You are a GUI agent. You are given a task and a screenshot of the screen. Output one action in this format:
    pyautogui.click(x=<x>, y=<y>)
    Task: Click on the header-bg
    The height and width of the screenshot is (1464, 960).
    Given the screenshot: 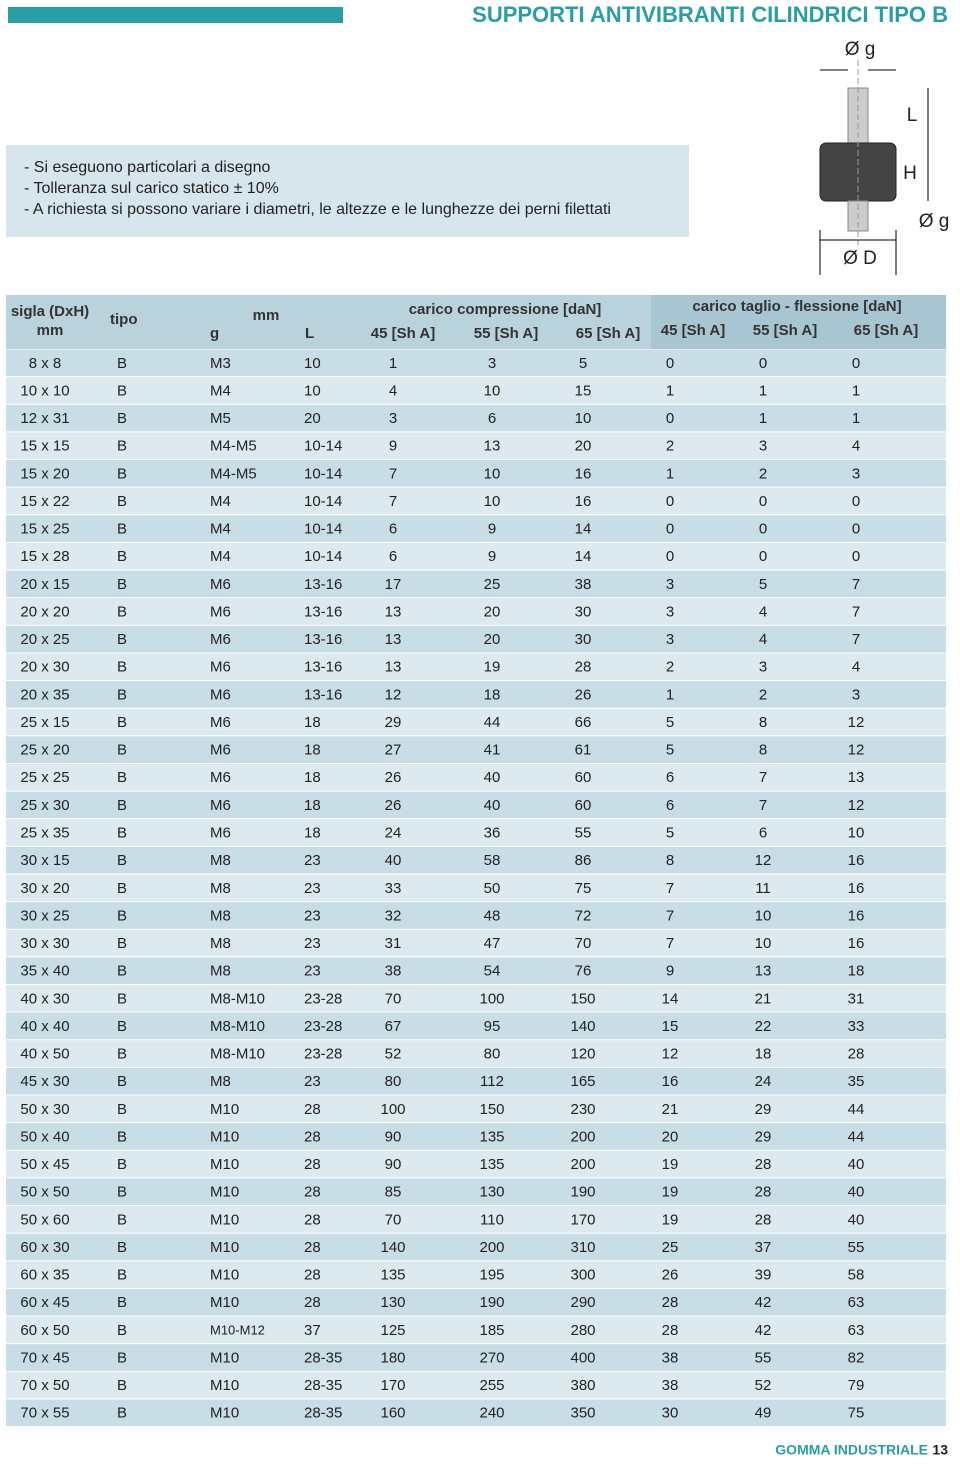 What is the action you would take?
    pyautogui.click(x=328, y=322)
    